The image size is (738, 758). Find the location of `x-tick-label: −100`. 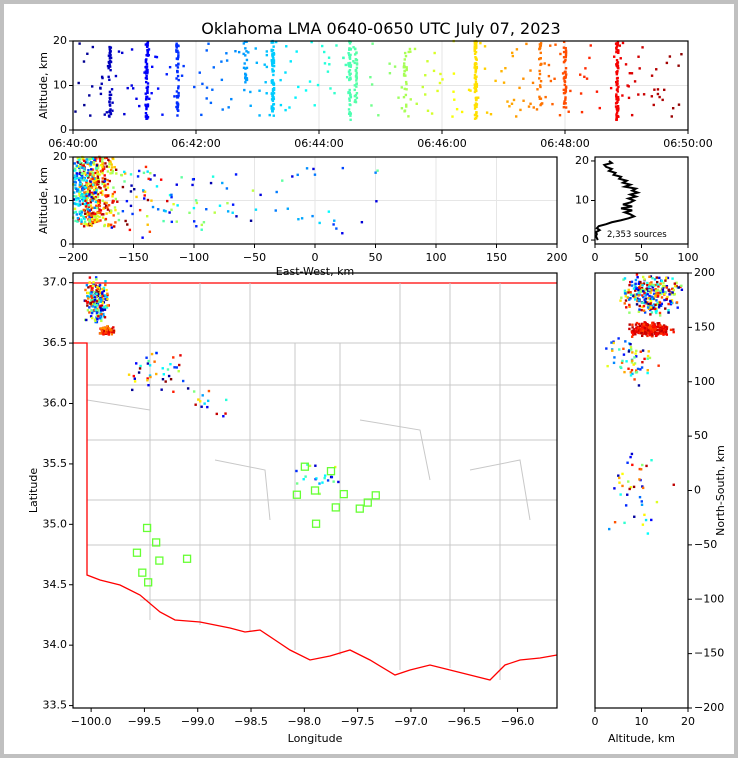

x-tick-label: −100 is located at coordinates (194, 257).